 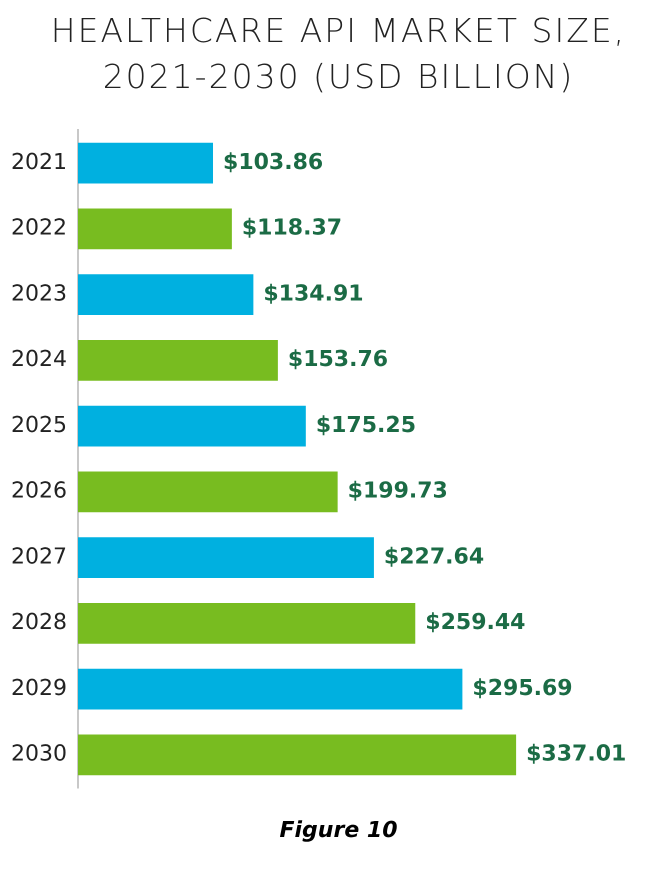 I want to click on data-label: $118.37, so click(x=292, y=228).